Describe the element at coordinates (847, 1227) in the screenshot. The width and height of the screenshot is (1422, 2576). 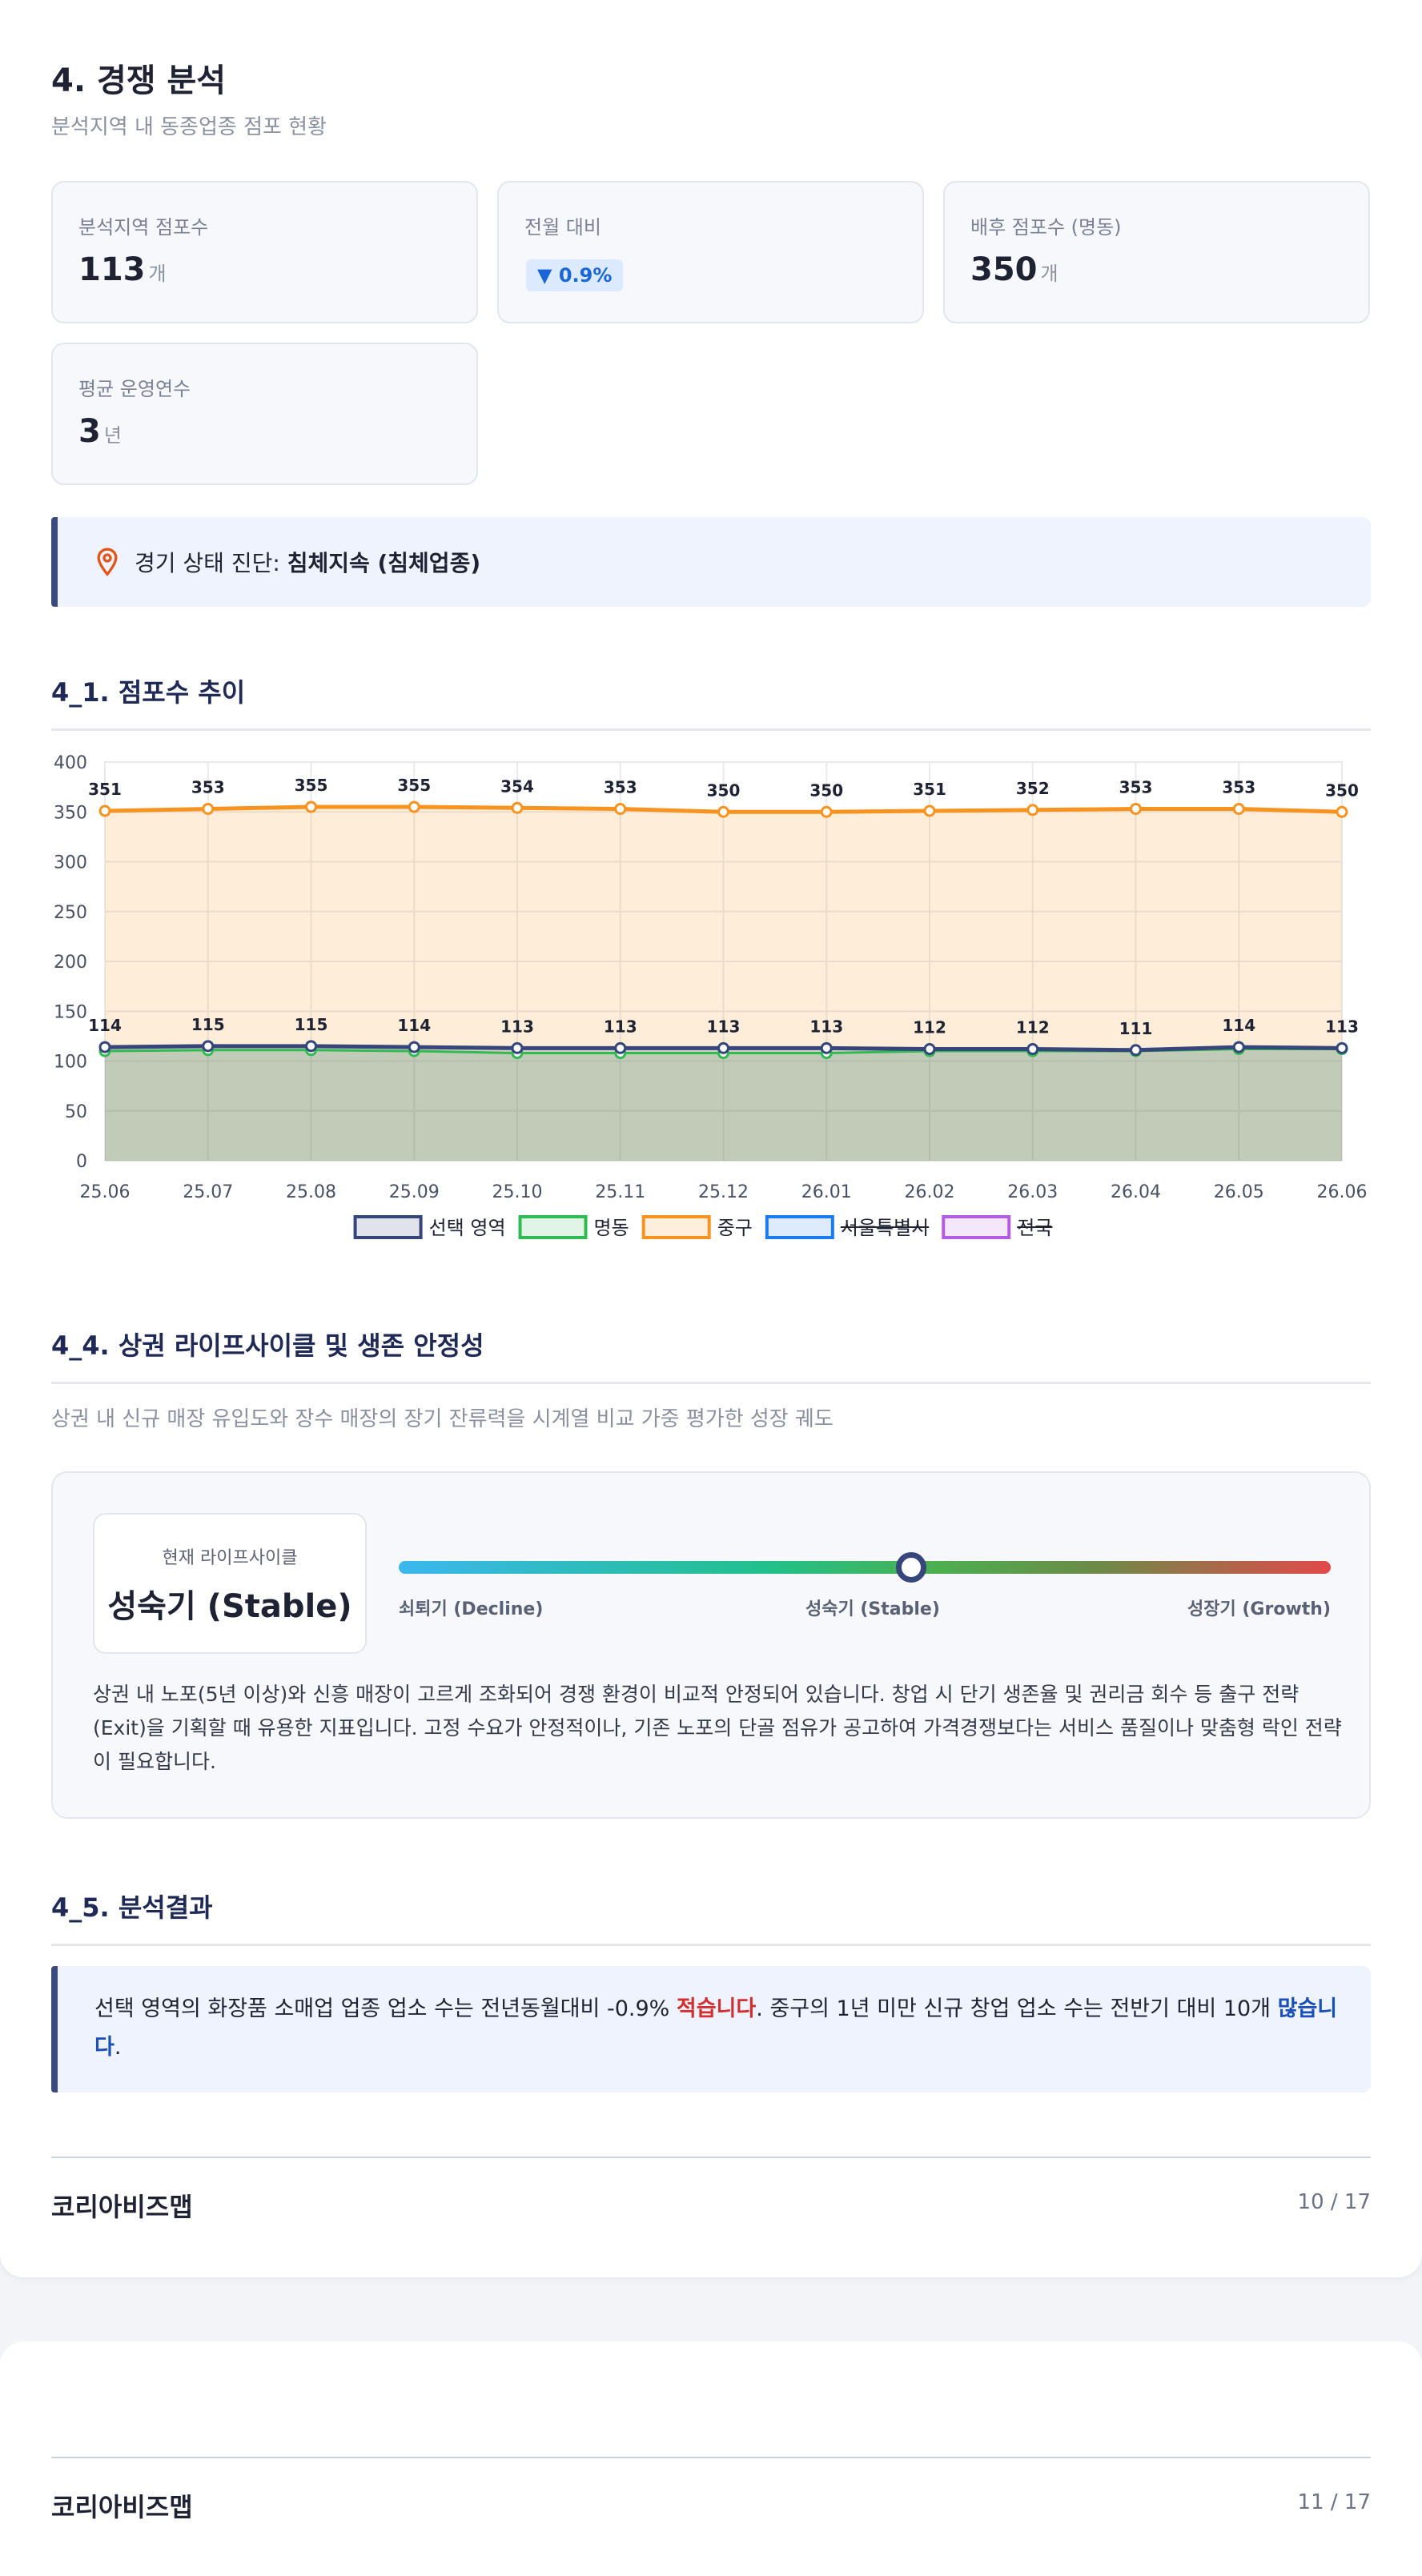
I see `legend-item-서울특별시: 서울특별시` at that location.